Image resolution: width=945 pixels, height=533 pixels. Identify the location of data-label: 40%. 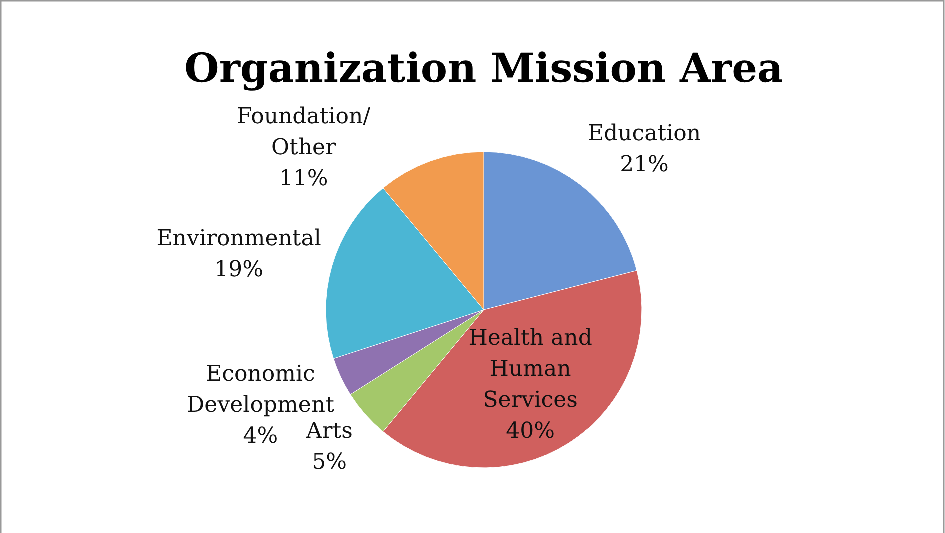
(531, 431).